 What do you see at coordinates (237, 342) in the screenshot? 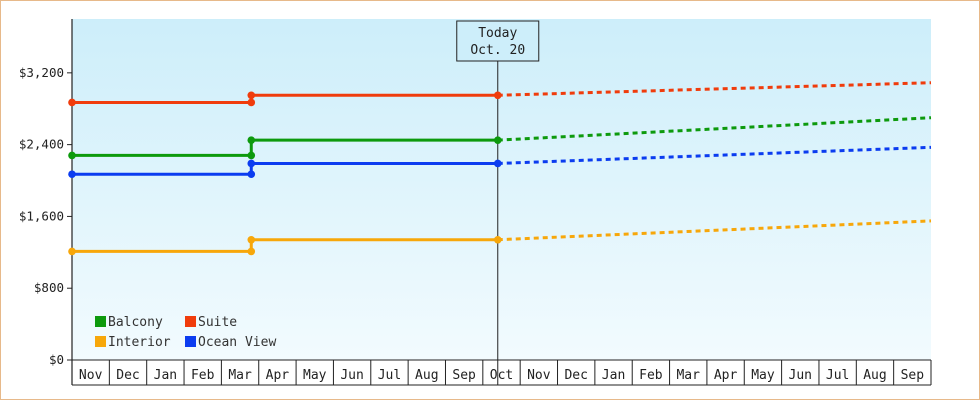
I see `legend-label-ocean-view: Ocean View` at bounding box center [237, 342].